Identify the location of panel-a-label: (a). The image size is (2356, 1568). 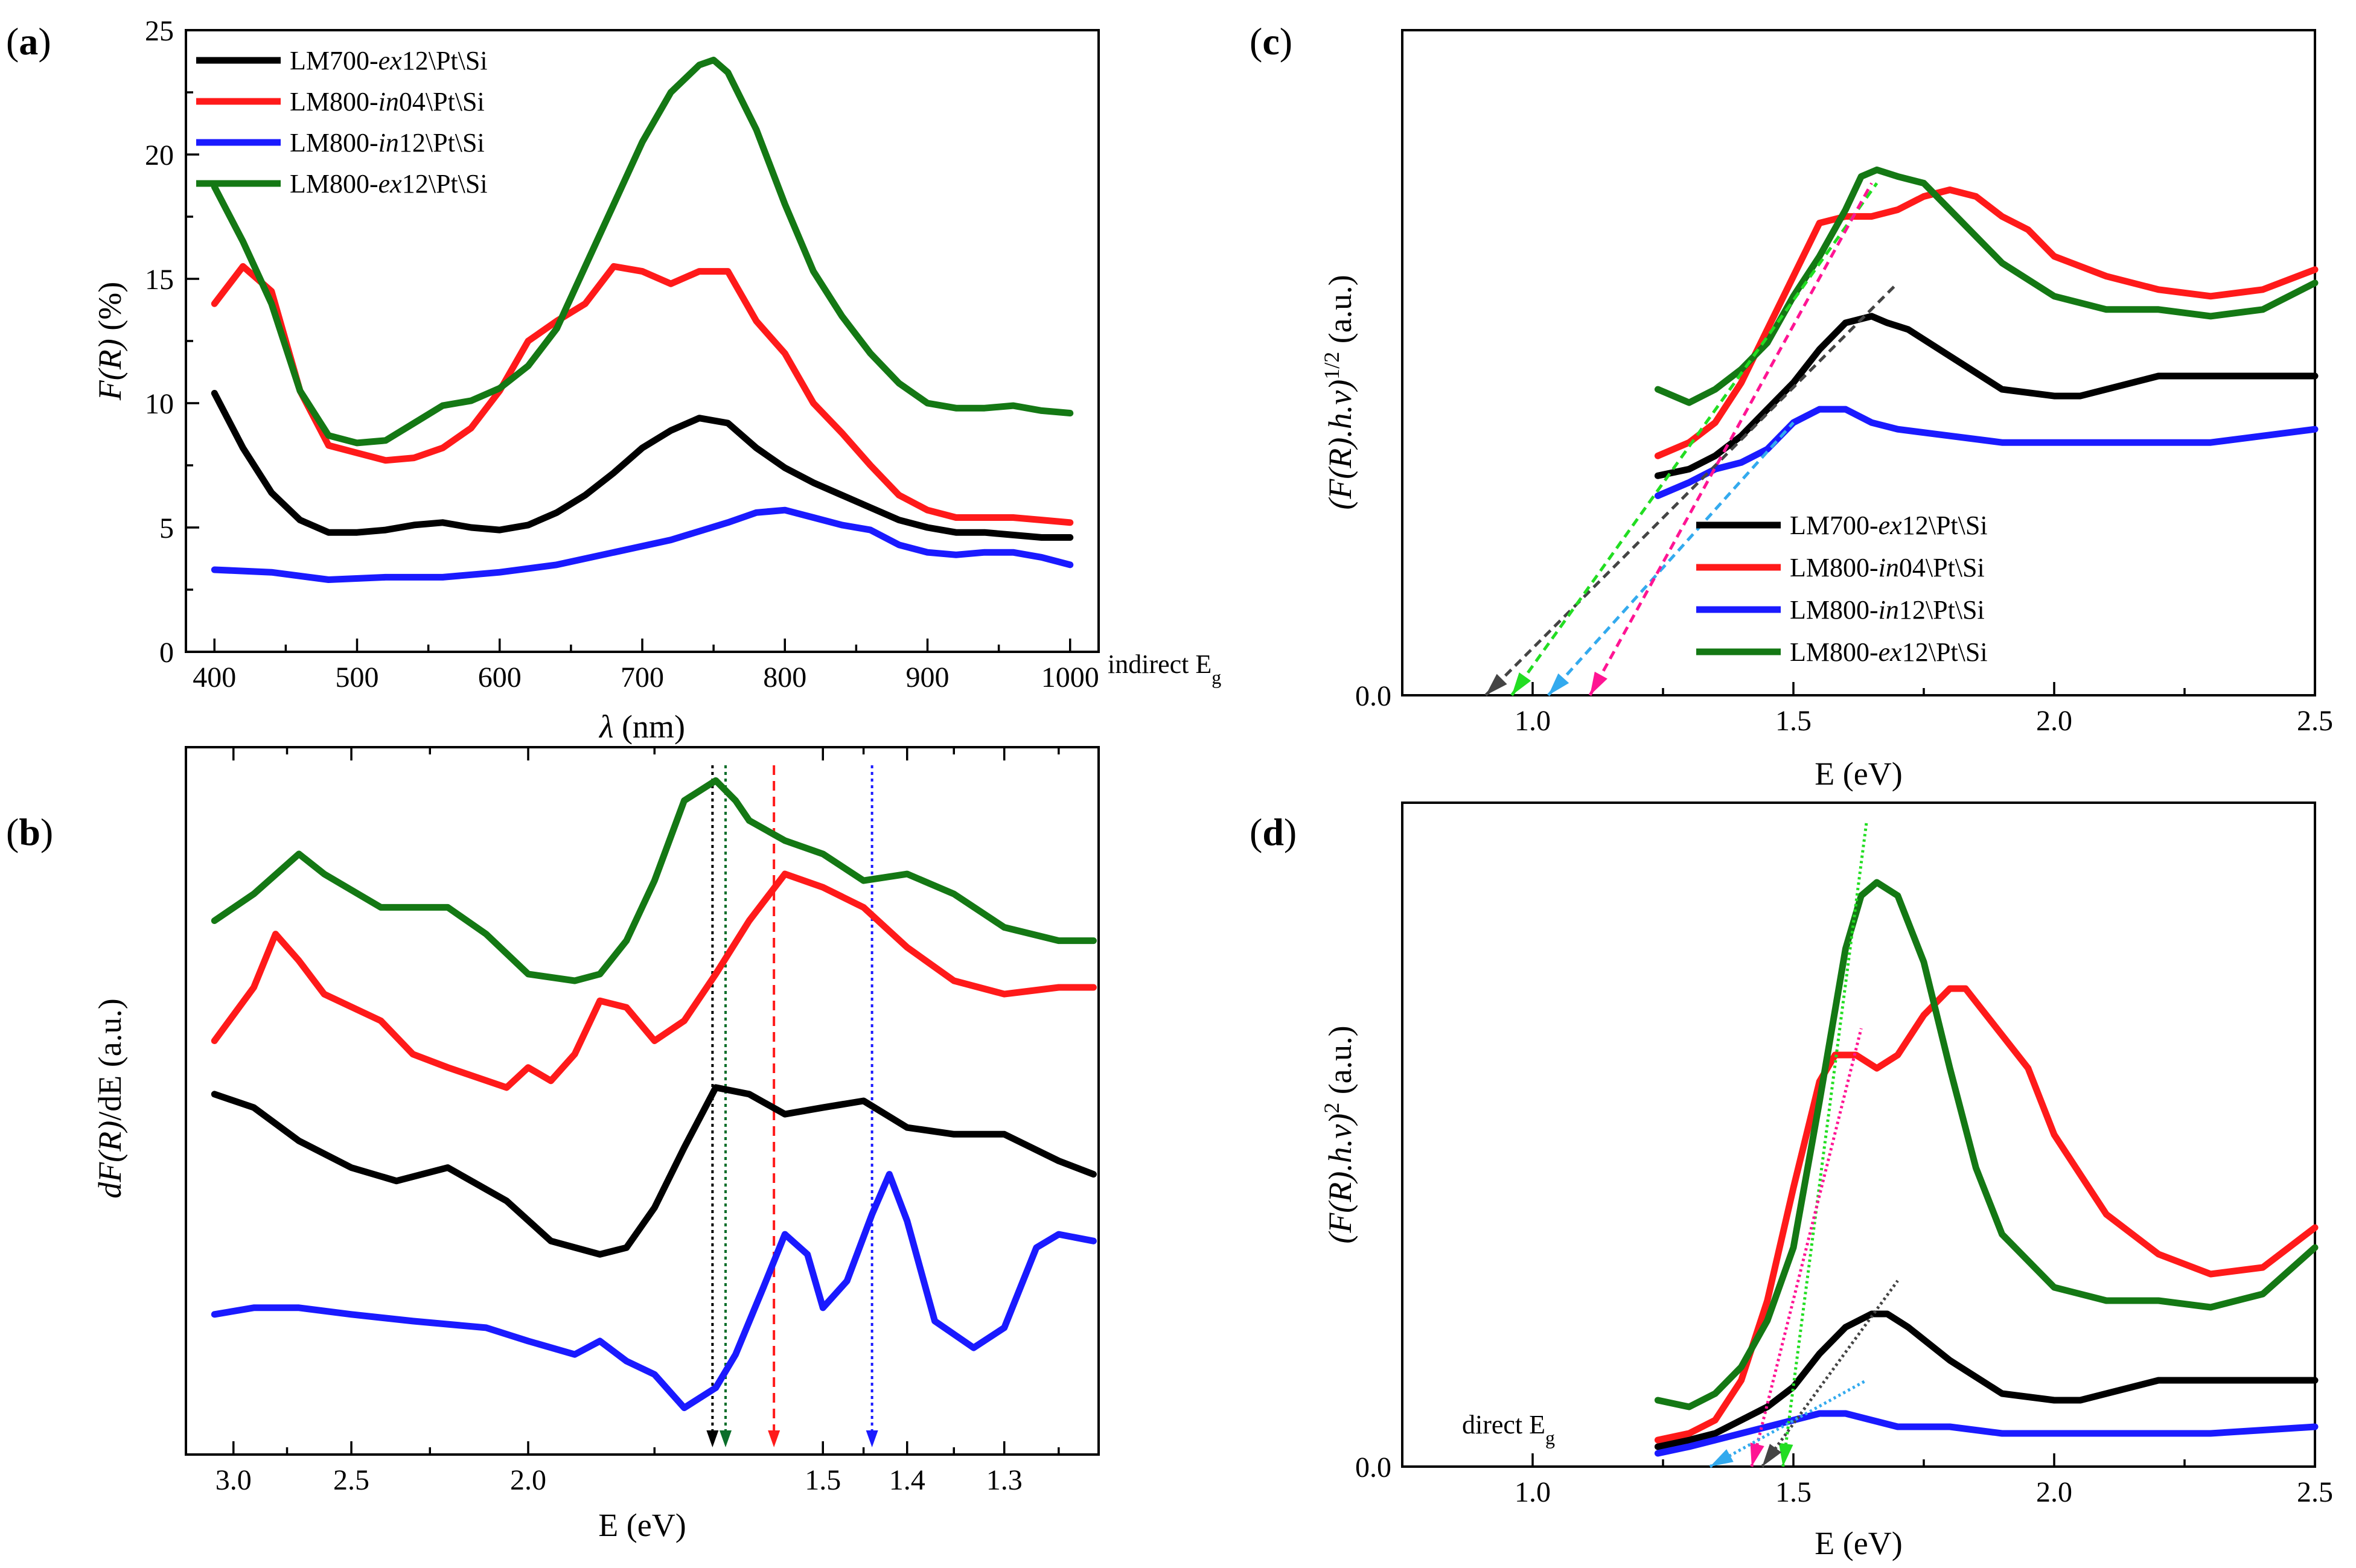
(28, 41).